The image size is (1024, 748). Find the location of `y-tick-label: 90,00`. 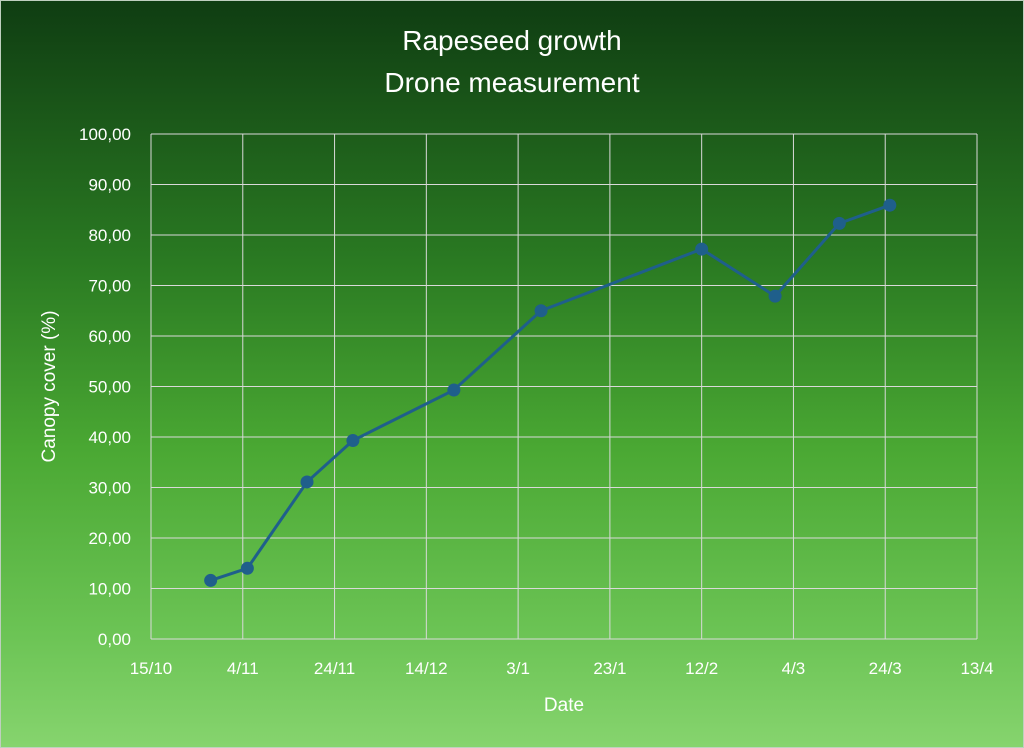

y-tick-label: 90,00 is located at coordinates (109, 185).